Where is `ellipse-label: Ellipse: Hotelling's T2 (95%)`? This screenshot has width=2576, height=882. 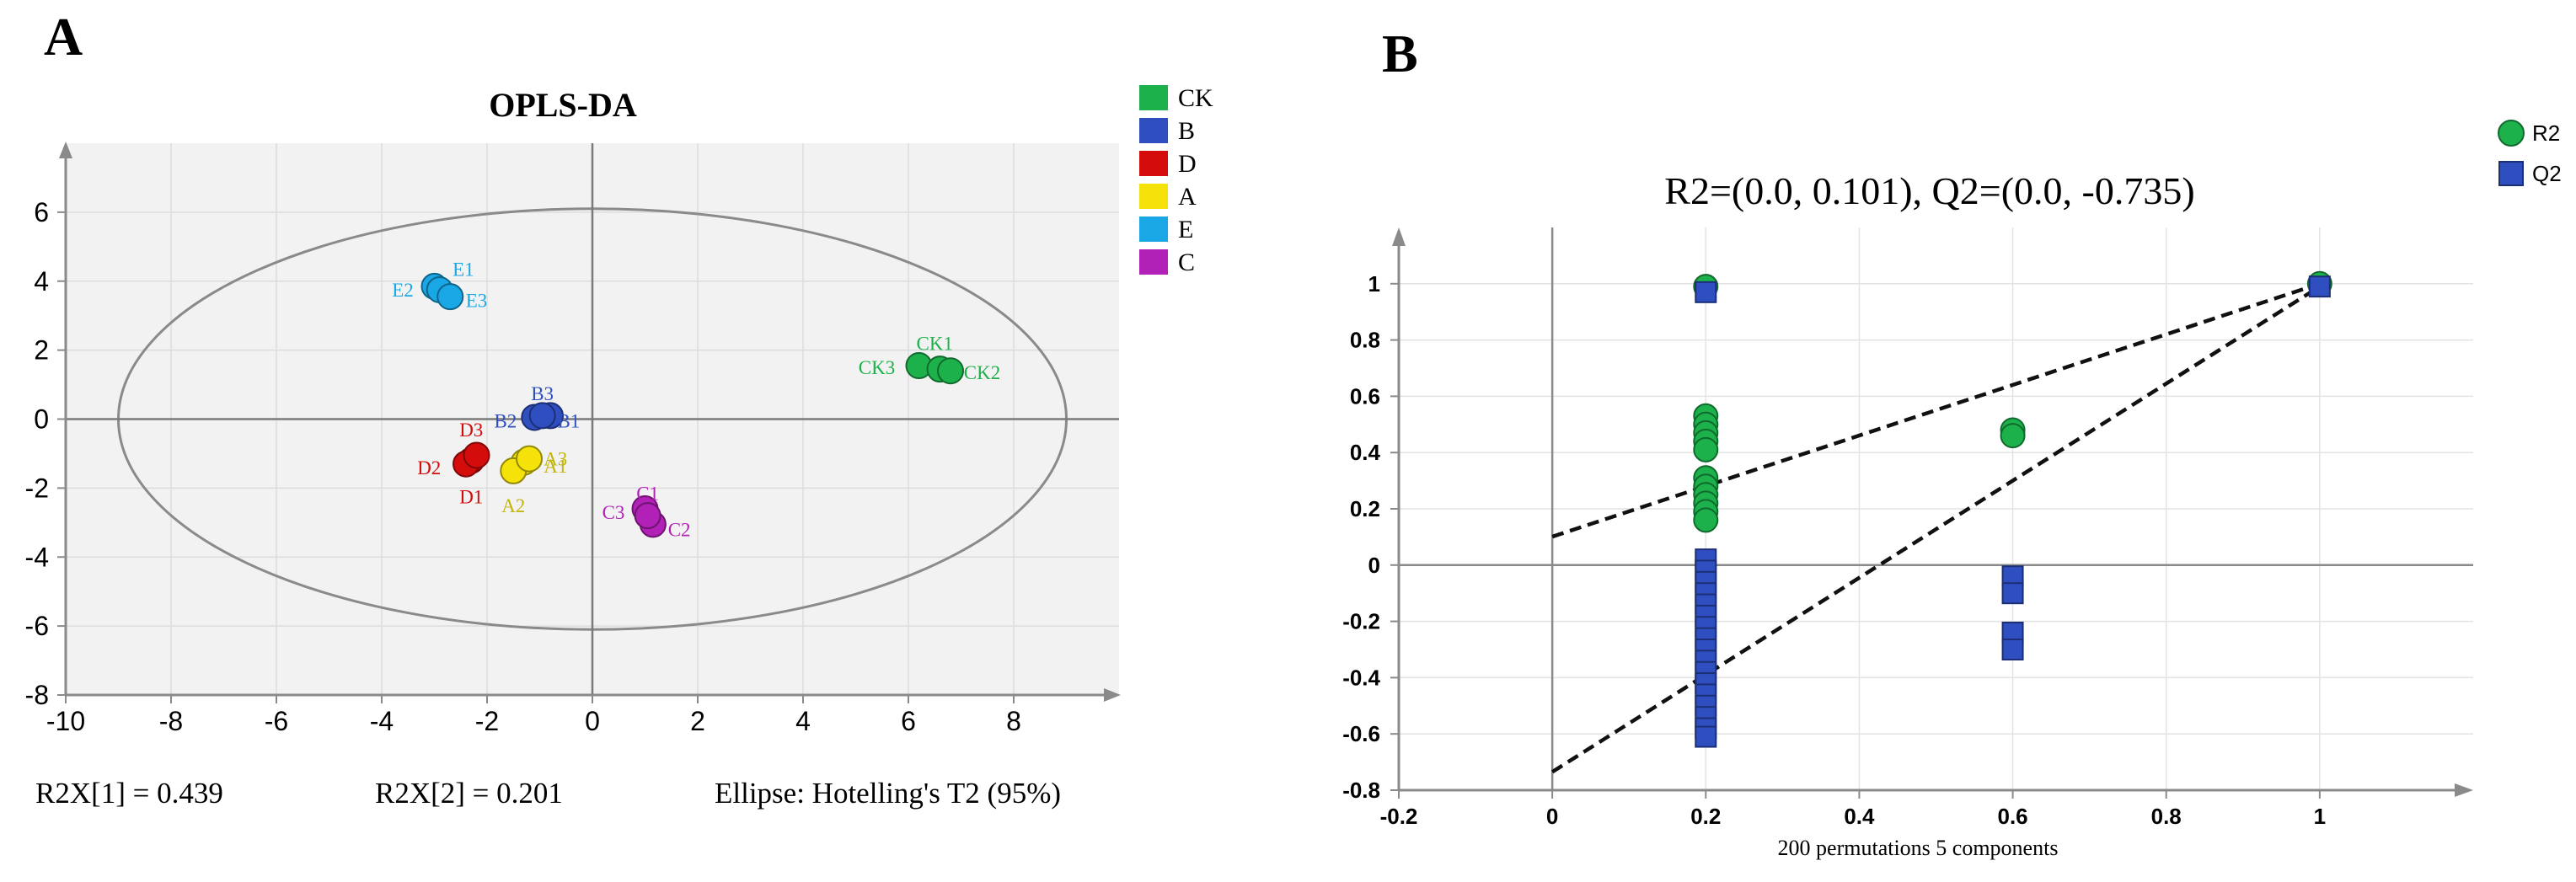 ellipse-label: Ellipse: Hotelling's T2 (95%) is located at coordinates (888, 793).